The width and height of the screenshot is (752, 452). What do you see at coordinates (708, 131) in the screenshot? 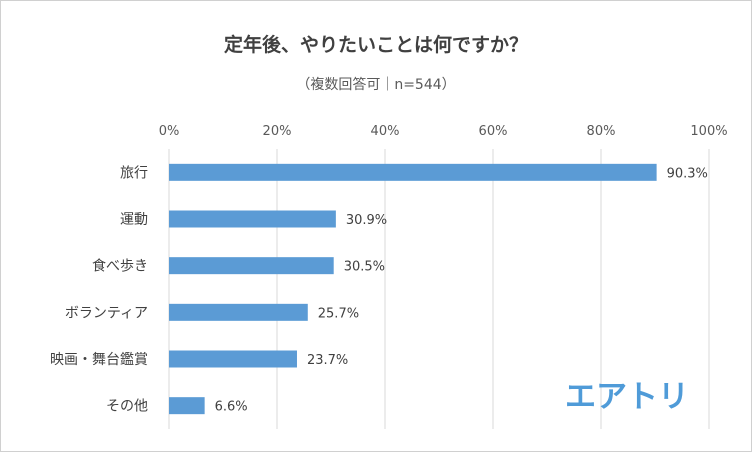
I see `x-tick-label: 100%` at bounding box center [708, 131].